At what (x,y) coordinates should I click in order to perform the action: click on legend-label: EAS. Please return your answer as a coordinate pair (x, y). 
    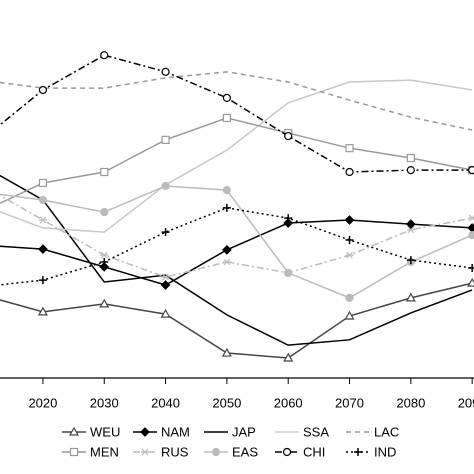
    Looking at the image, I should click on (245, 451).